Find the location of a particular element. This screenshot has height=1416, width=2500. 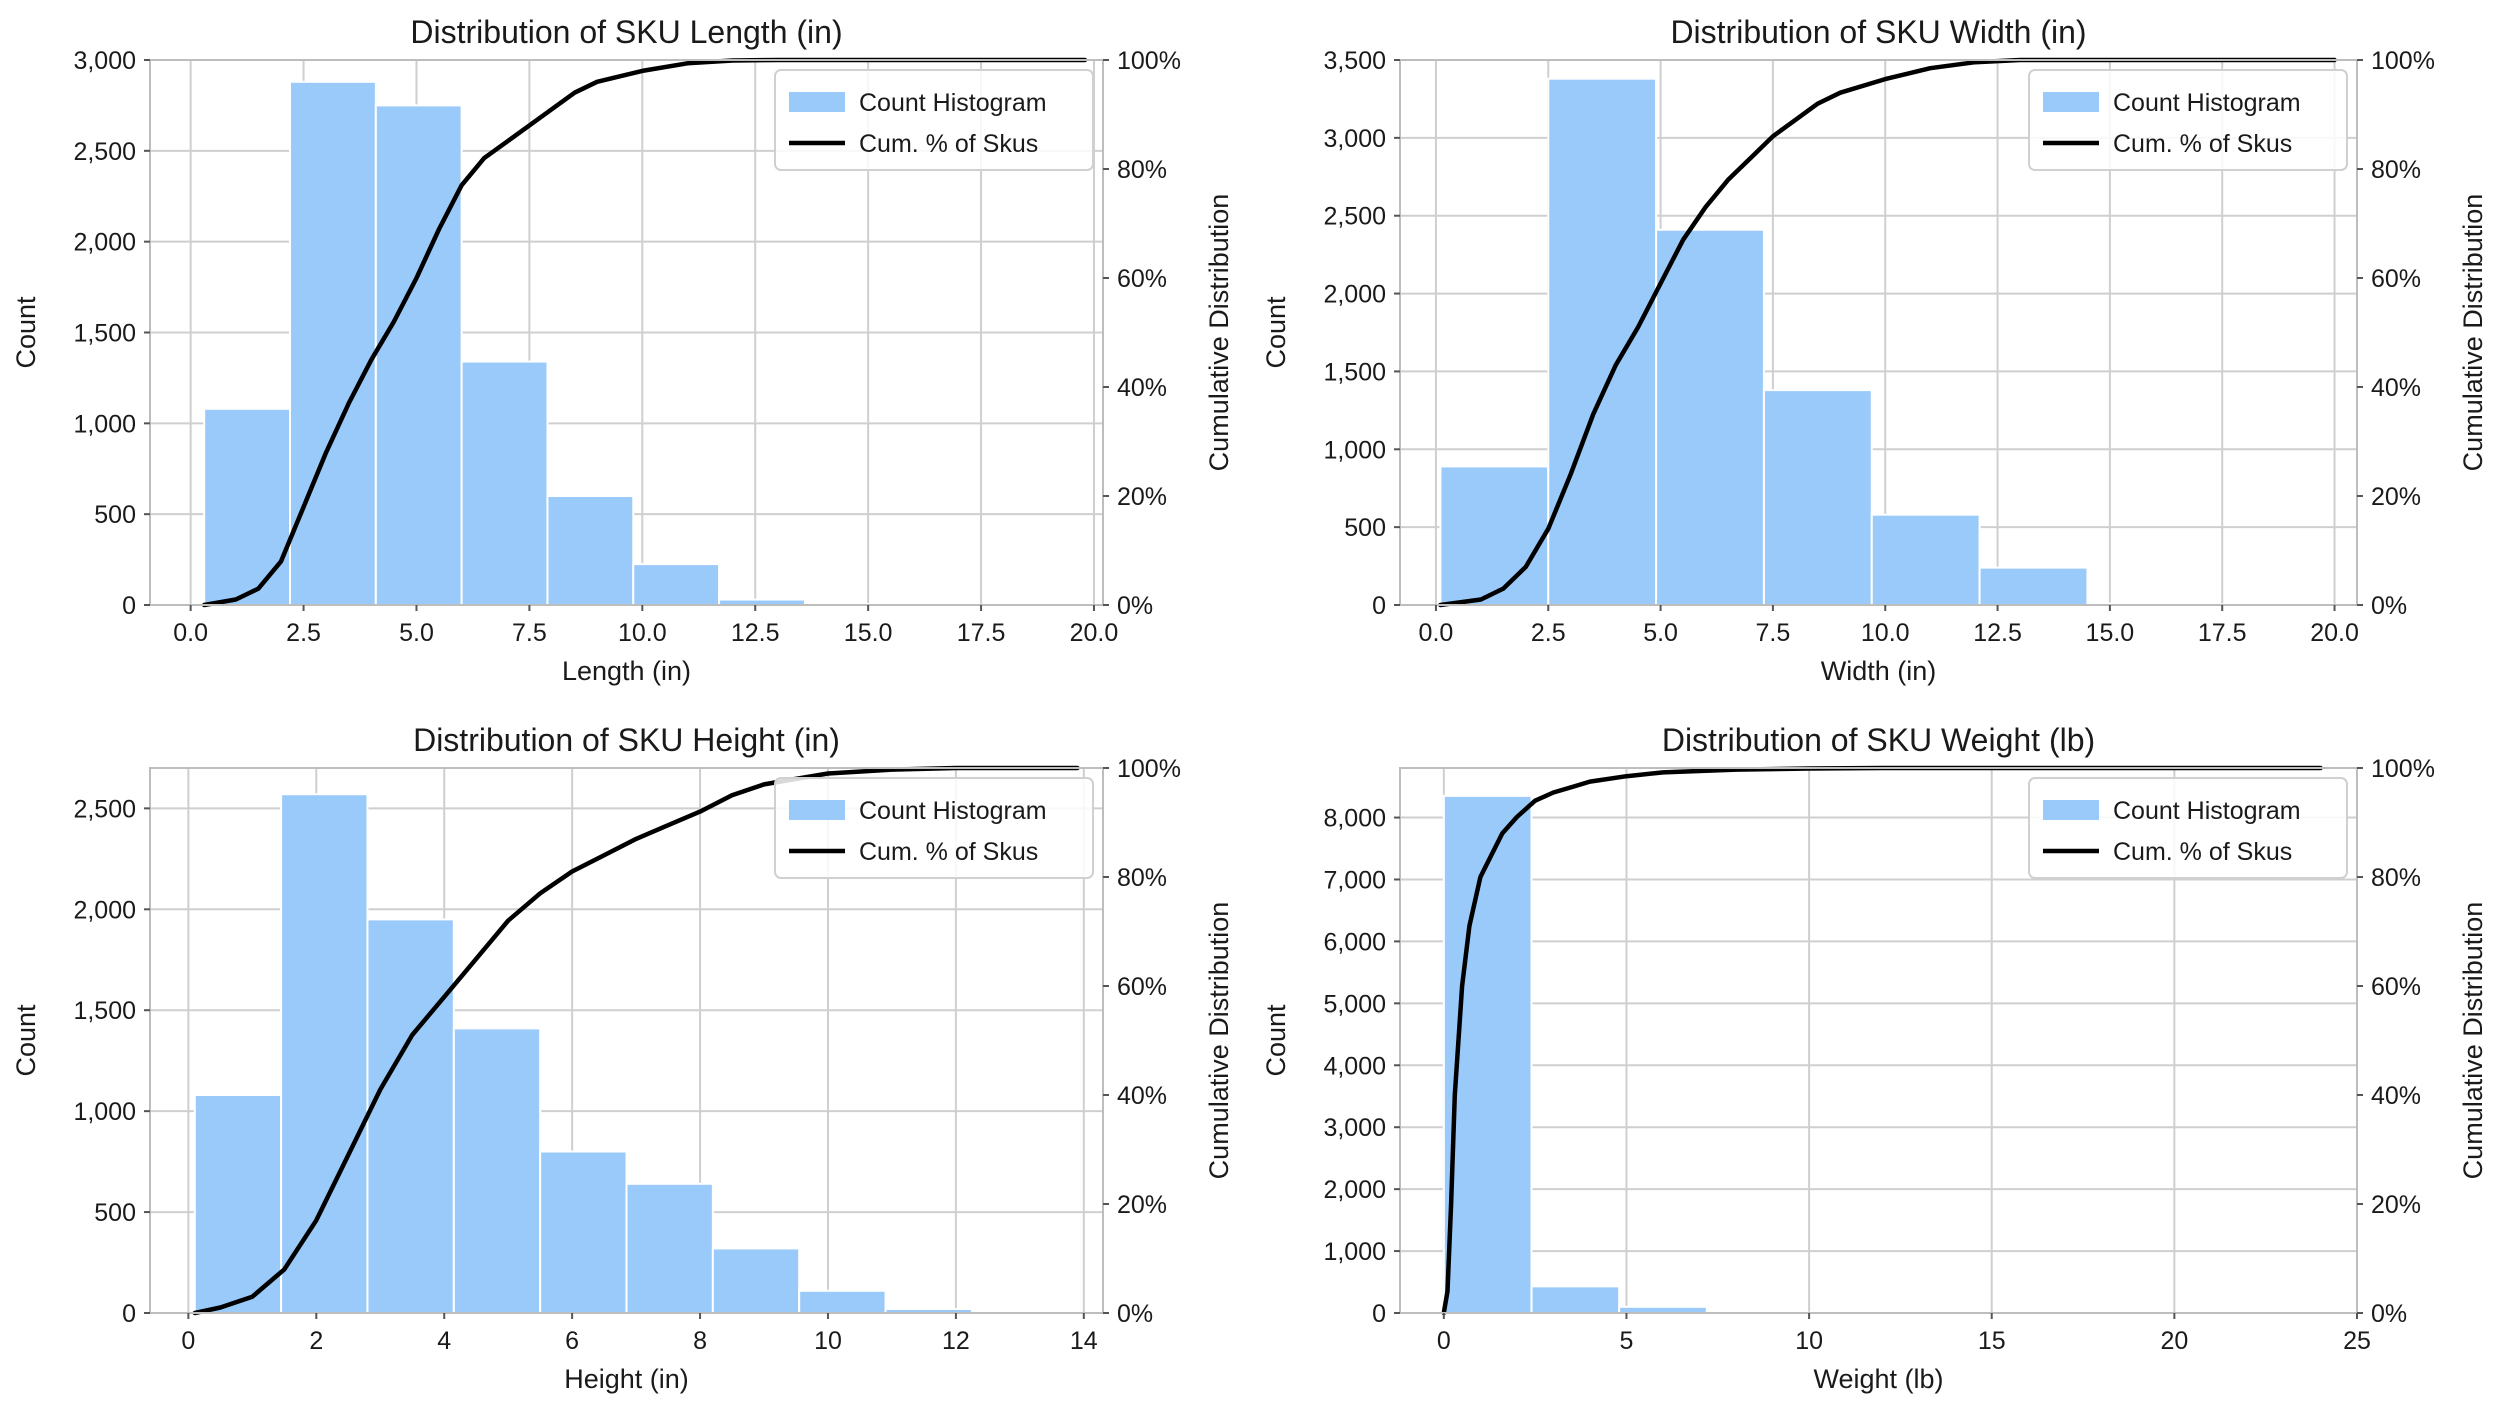

x-tick-label: 10.0 is located at coordinates (1885, 633).